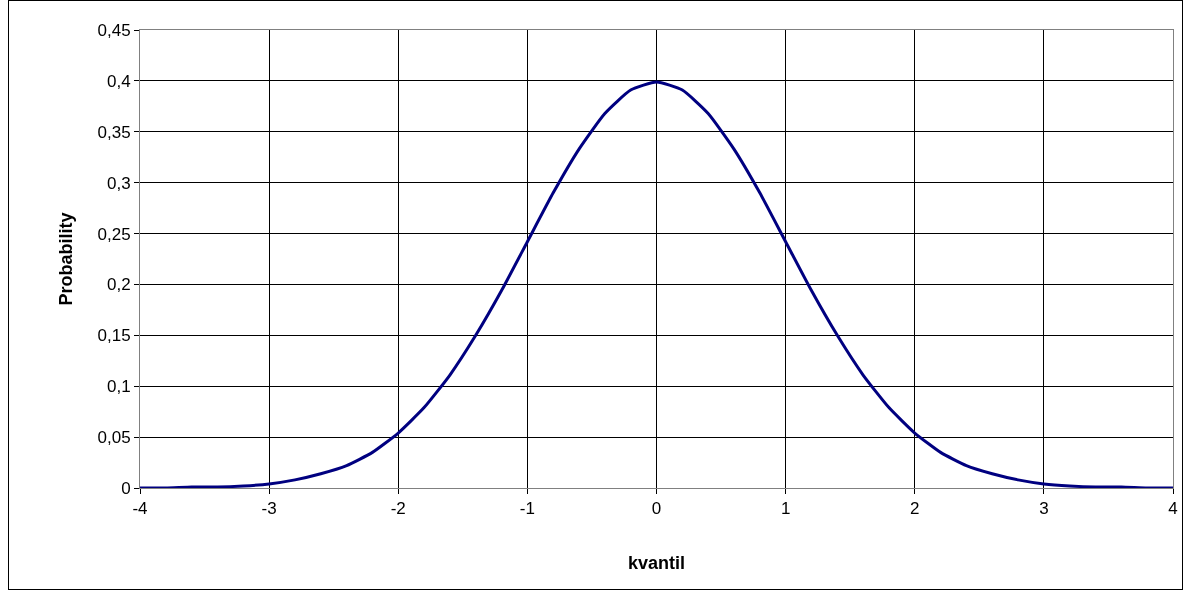 This screenshot has height=592, width=1185. Describe the element at coordinates (656, 562) in the screenshot. I see `x-axis-title: kvantil` at that location.